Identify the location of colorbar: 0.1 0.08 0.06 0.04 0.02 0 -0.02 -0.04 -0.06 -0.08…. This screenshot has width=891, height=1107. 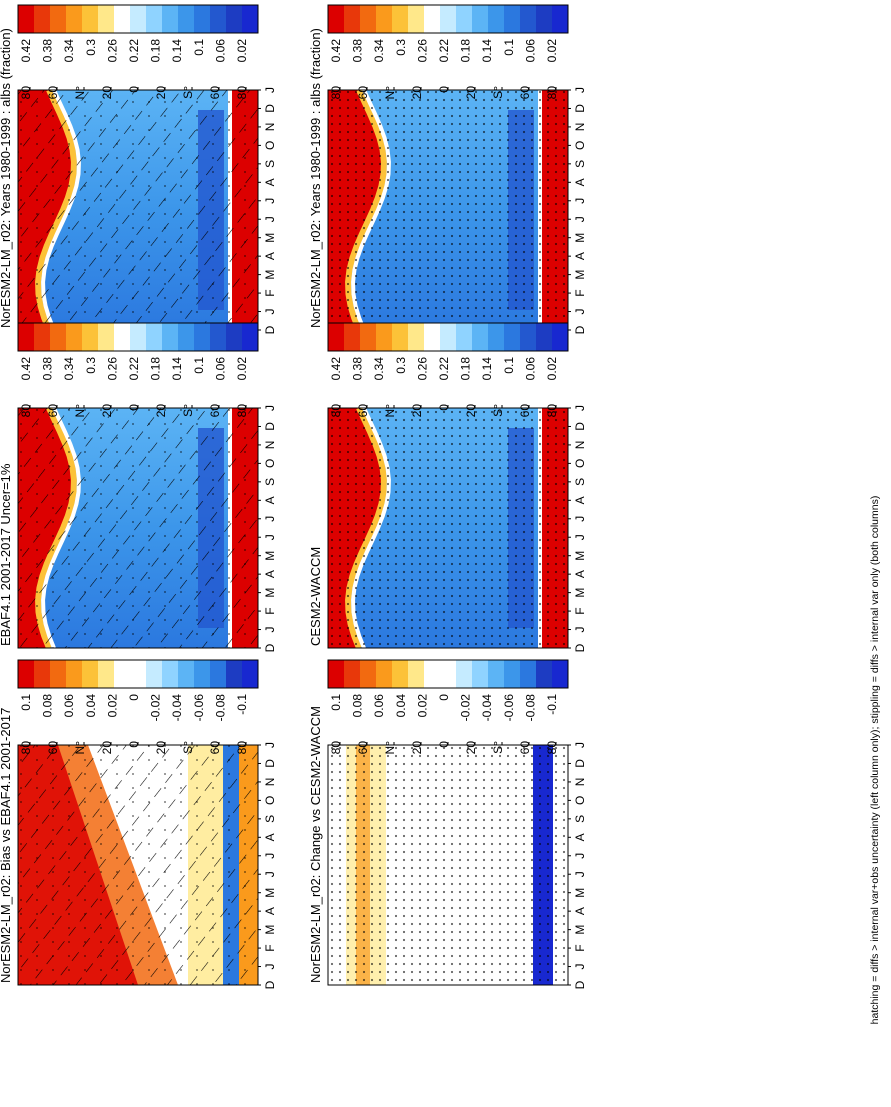
(138, 690).